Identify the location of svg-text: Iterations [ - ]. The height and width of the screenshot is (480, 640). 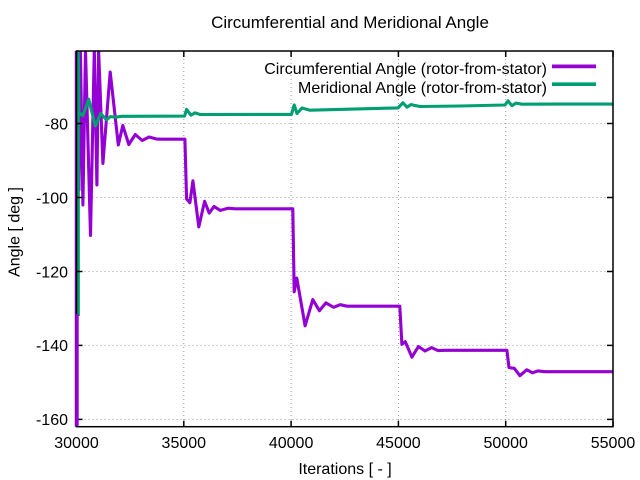
(344, 469).